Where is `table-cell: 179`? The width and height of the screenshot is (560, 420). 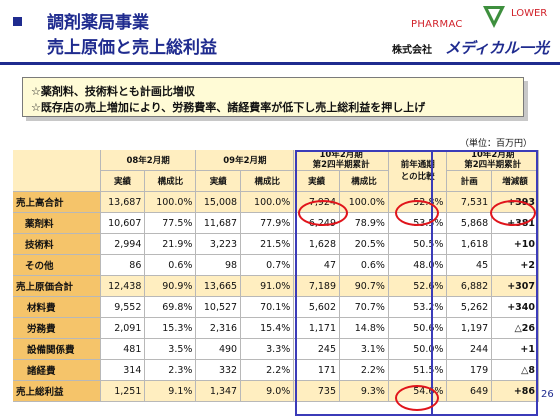 table-cell: 179 is located at coordinates (469, 370).